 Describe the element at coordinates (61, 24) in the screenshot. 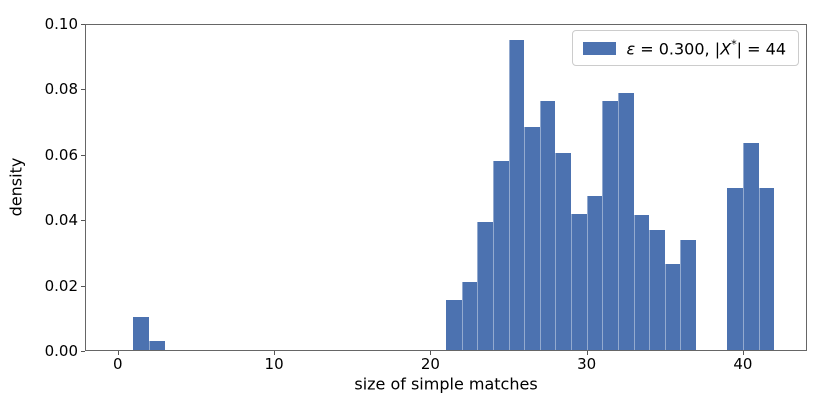

I see `y-tick-label: 0.10` at that location.